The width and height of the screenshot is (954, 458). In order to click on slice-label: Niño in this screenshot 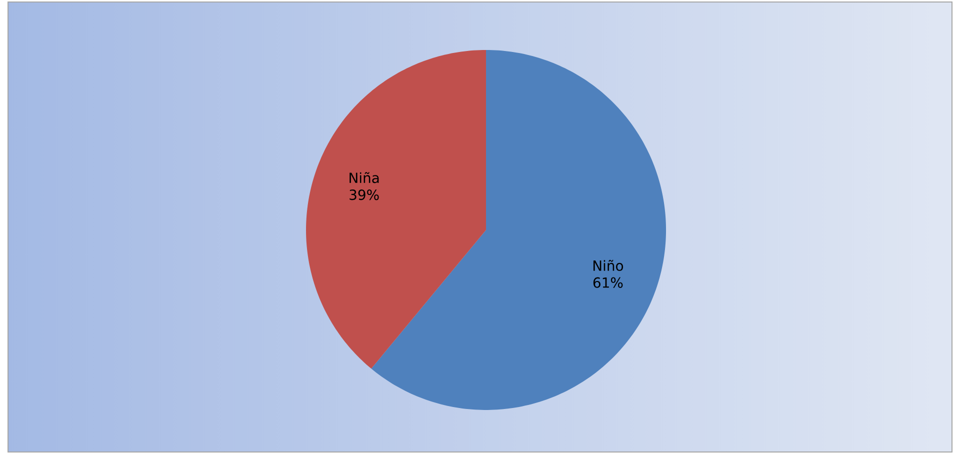, I will do `click(608, 265)`.